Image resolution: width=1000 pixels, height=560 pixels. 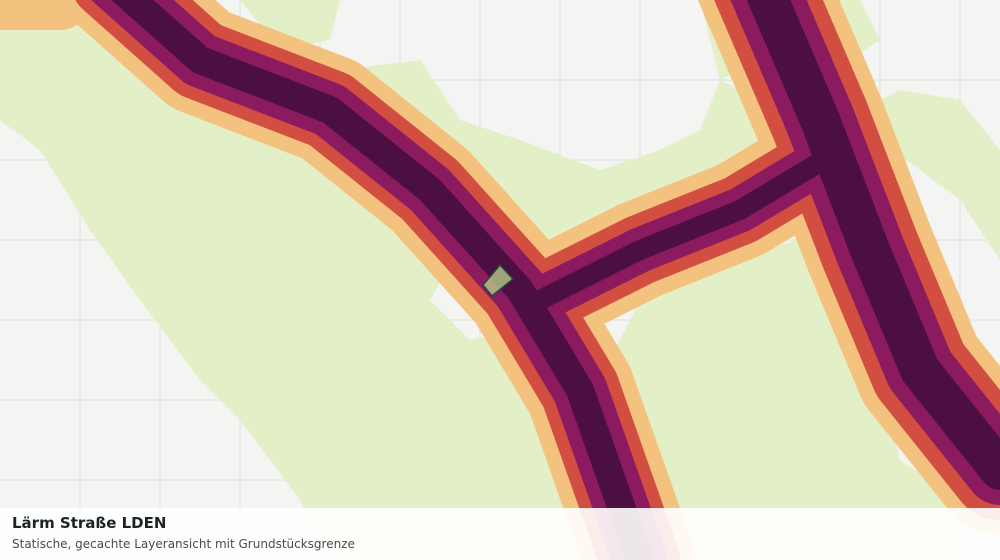 What do you see at coordinates (89, 523) in the screenshot?
I see `map-title: Lärm Straße LDEN` at bounding box center [89, 523].